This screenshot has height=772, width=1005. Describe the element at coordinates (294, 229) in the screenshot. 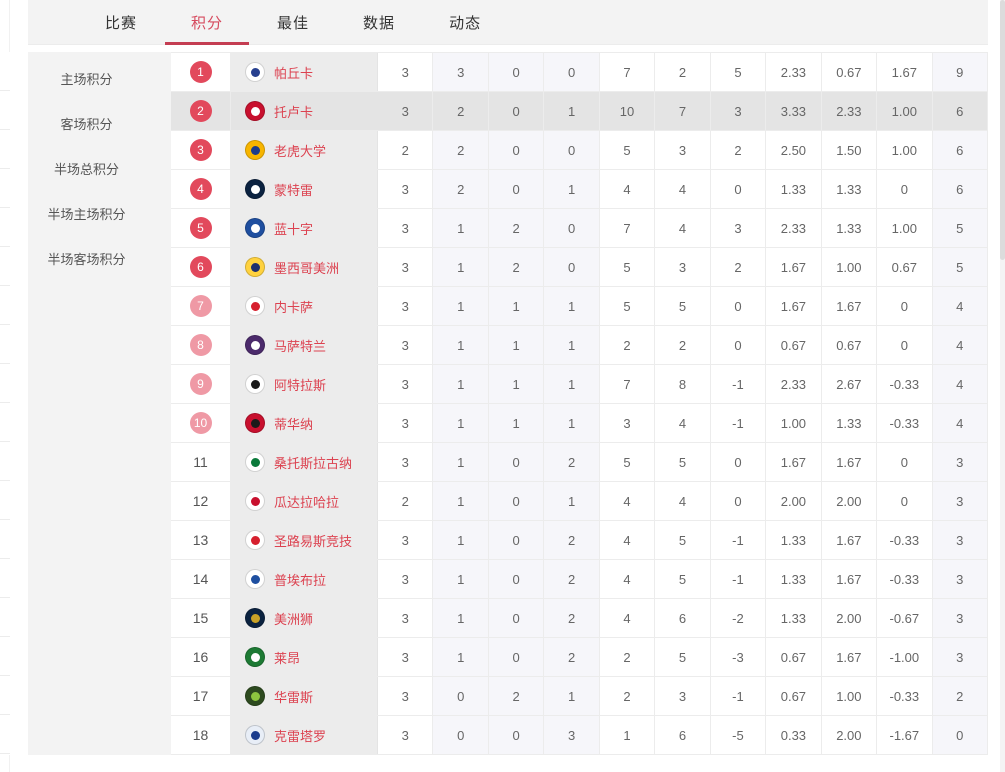

I see `team-name: 蓝十字` at that location.